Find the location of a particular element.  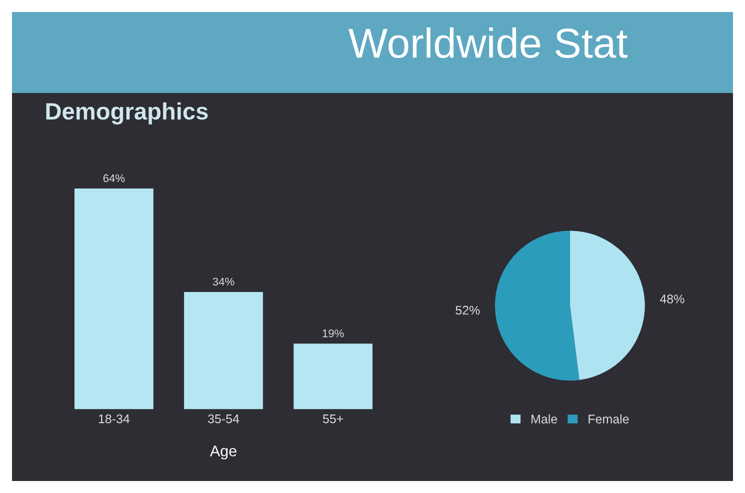

x-tick-label: 35-54 is located at coordinates (224, 419).